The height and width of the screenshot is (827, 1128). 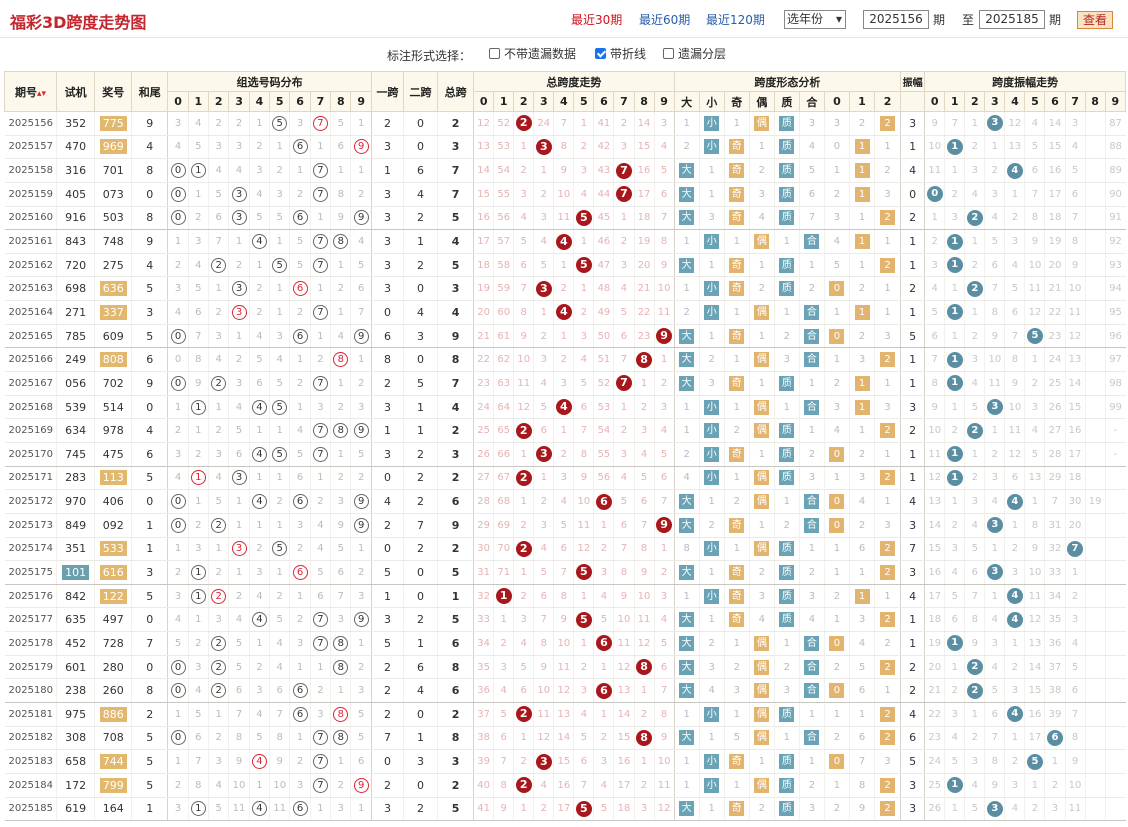 What do you see at coordinates (934, 194) in the screenshot?
I see `amp-hit-mark: 0` at bounding box center [934, 194].